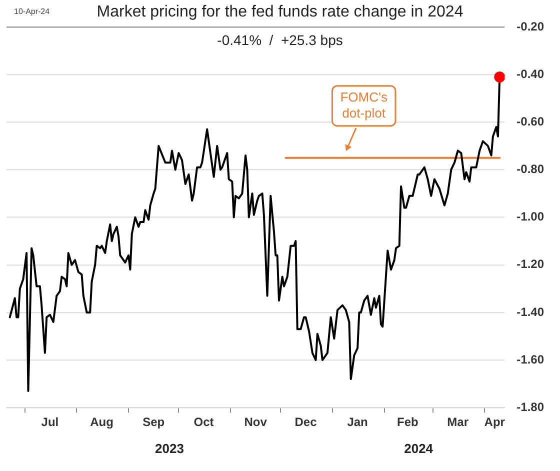  Describe the element at coordinates (306, 422) in the screenshot. I see `x-tick-label: Dec` at that location.